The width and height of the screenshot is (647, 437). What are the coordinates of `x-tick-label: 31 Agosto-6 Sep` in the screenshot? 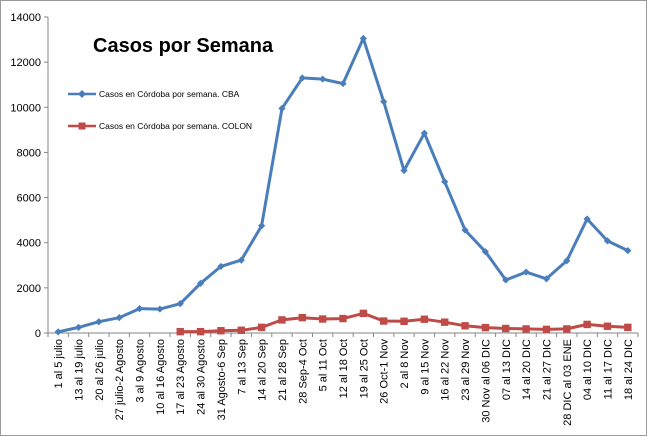 It's located at (222, 379).